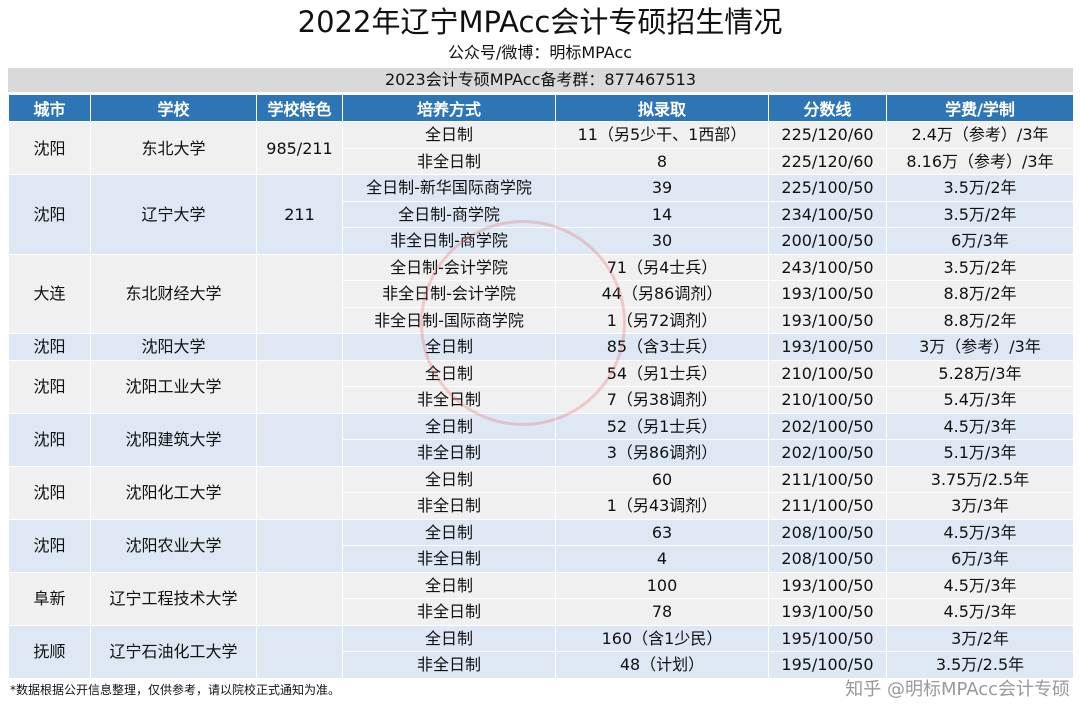 This screenshot has width=1080, height=704. What do you see at coordinates (980, 400) in the screenshot?
I see `tuition-cell: 5.4万/3年` at bounding box center [980, 400].